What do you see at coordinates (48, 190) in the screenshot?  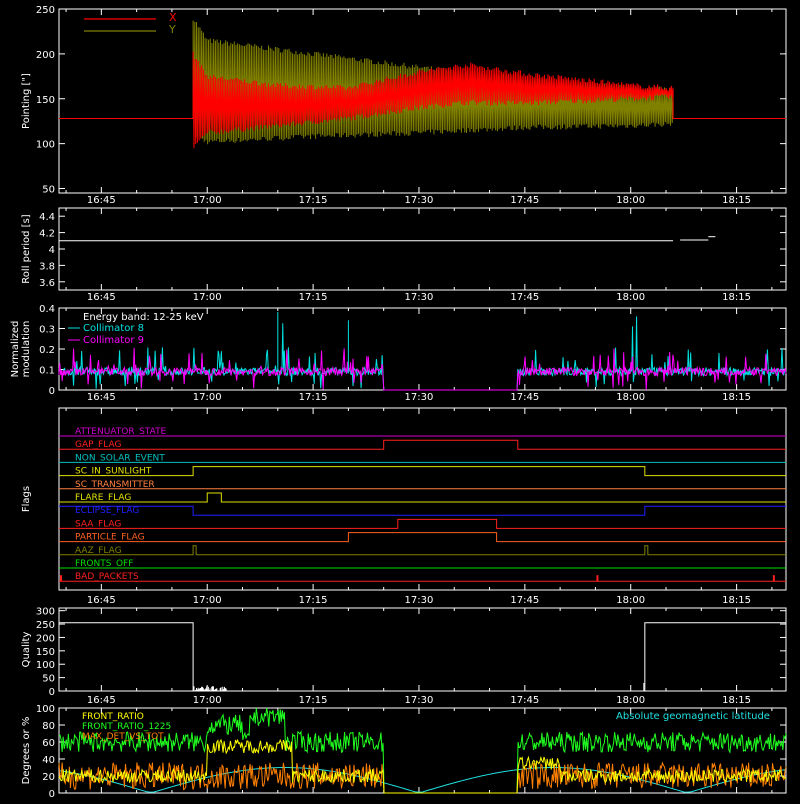 I see `pointing-ytick-label: 50` at bounding box center [48, 190].